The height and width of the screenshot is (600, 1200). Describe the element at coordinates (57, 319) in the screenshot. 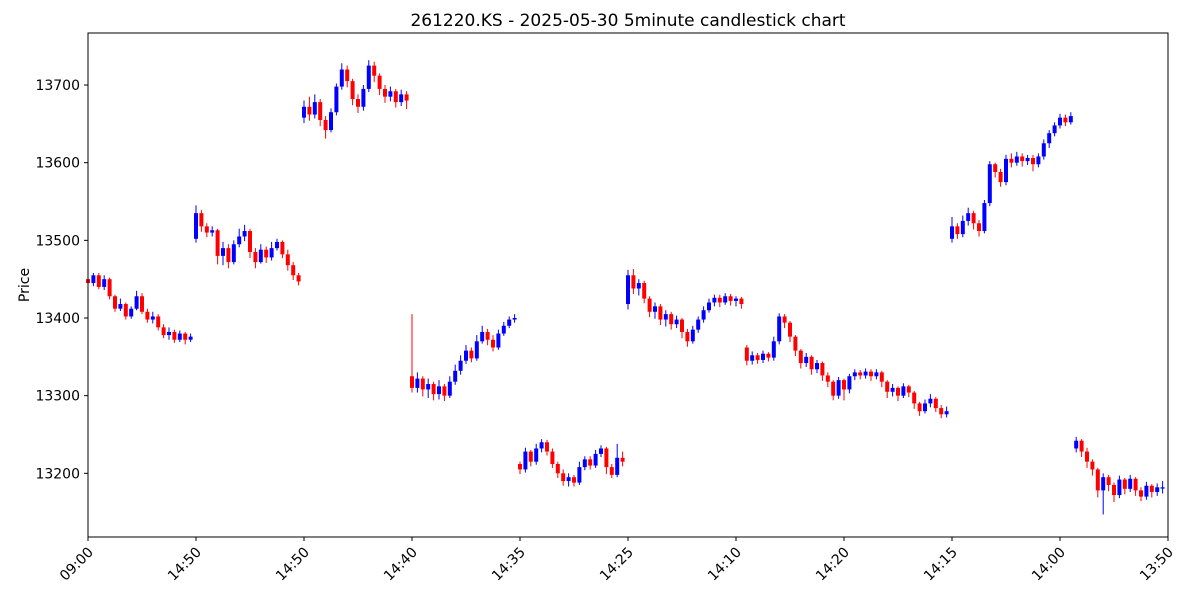

I see `y-tick-label: 13400` at that location.